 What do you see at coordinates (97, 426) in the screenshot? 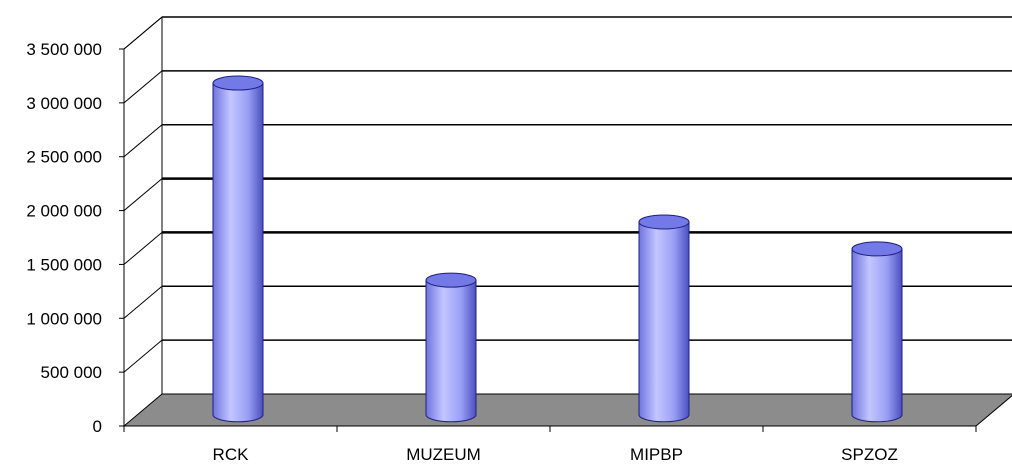
I see `y-tick-label: 0` at bounding box center [97, 426].